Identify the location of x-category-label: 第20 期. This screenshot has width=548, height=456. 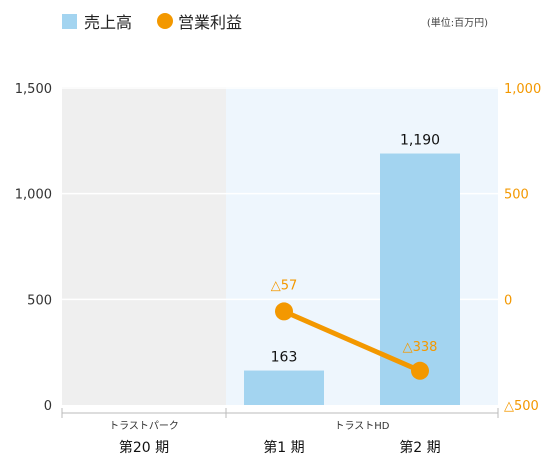
(144, 447).